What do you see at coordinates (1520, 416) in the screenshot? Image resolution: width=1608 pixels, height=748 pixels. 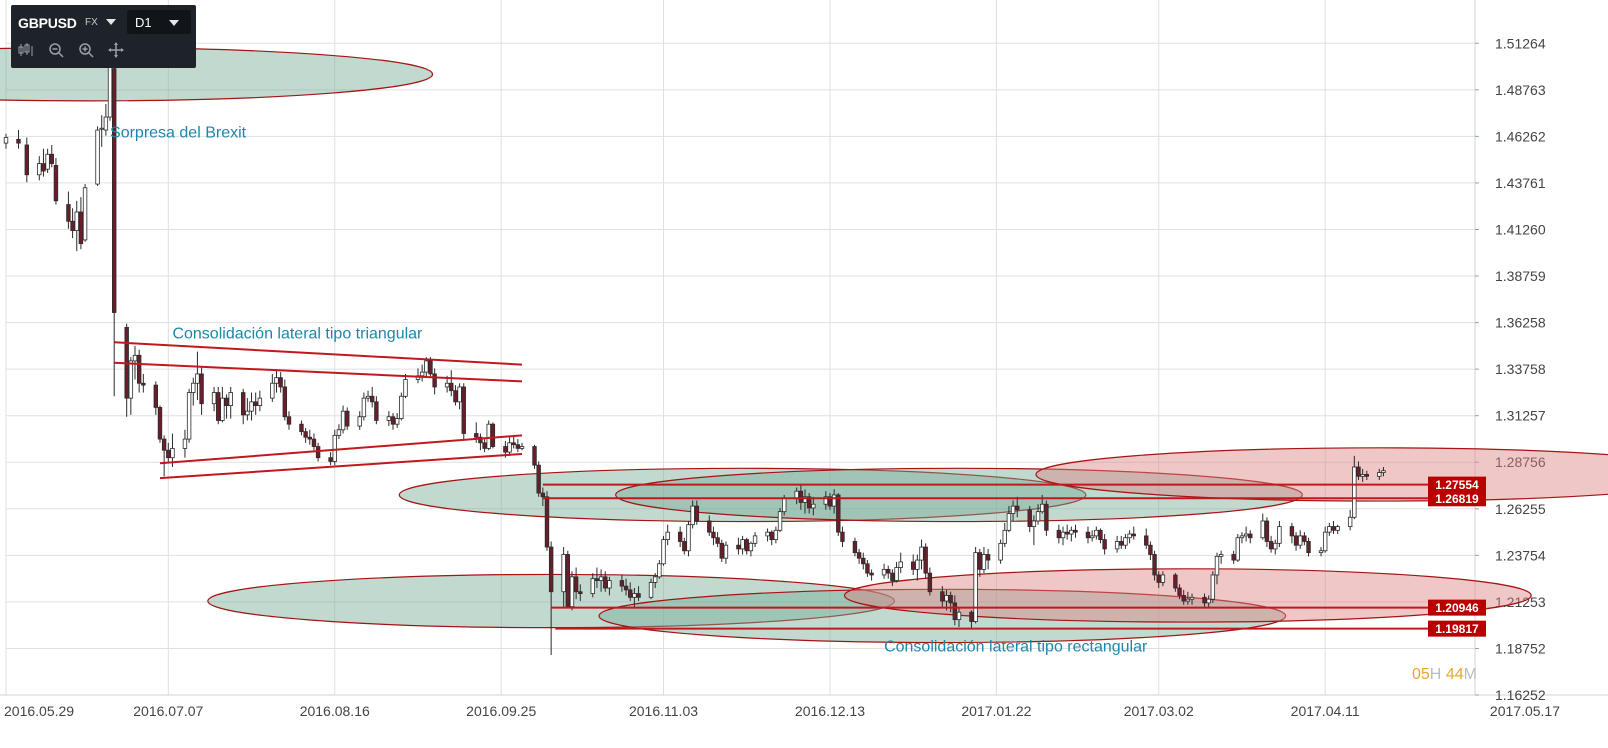 I see `y-tick-label: 1.31257` at bounding box center [1520, 416].